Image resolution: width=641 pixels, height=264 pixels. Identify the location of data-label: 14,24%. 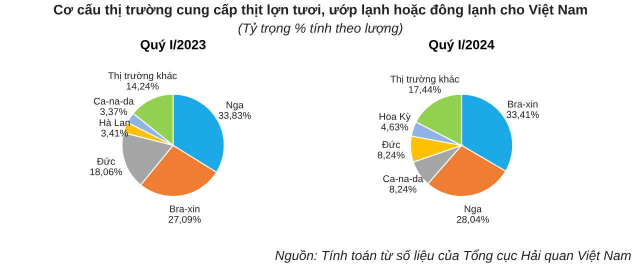
(142, 86).